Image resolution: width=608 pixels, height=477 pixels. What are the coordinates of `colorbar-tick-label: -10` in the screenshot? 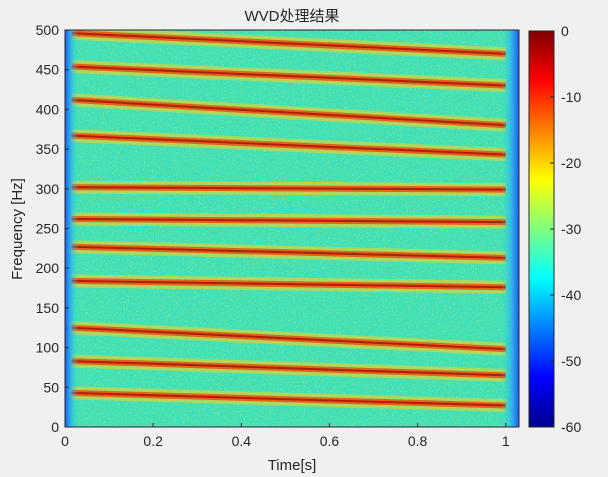 It's located at (571, 97).